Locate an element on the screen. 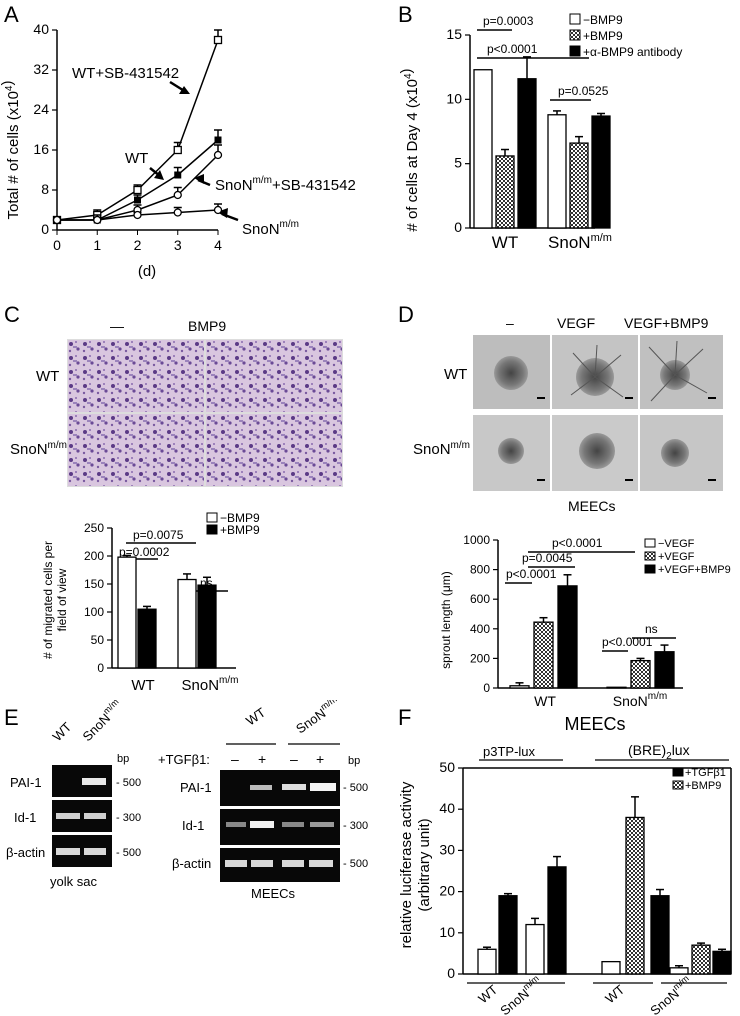  panel-c-image-snon-bmp9 is located at coordinates (274, 450).